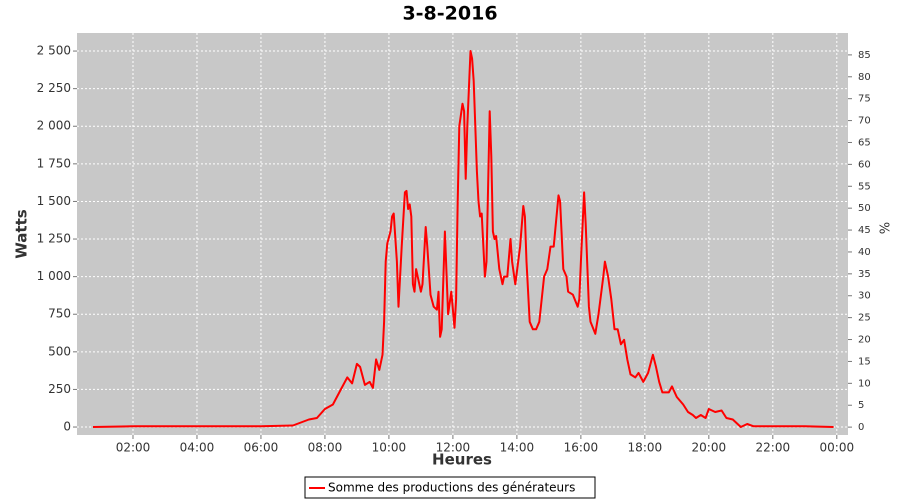  Describe the element at coordinates (883, 228) in the screenshot. I see `y2-axis-title: %` at that location.